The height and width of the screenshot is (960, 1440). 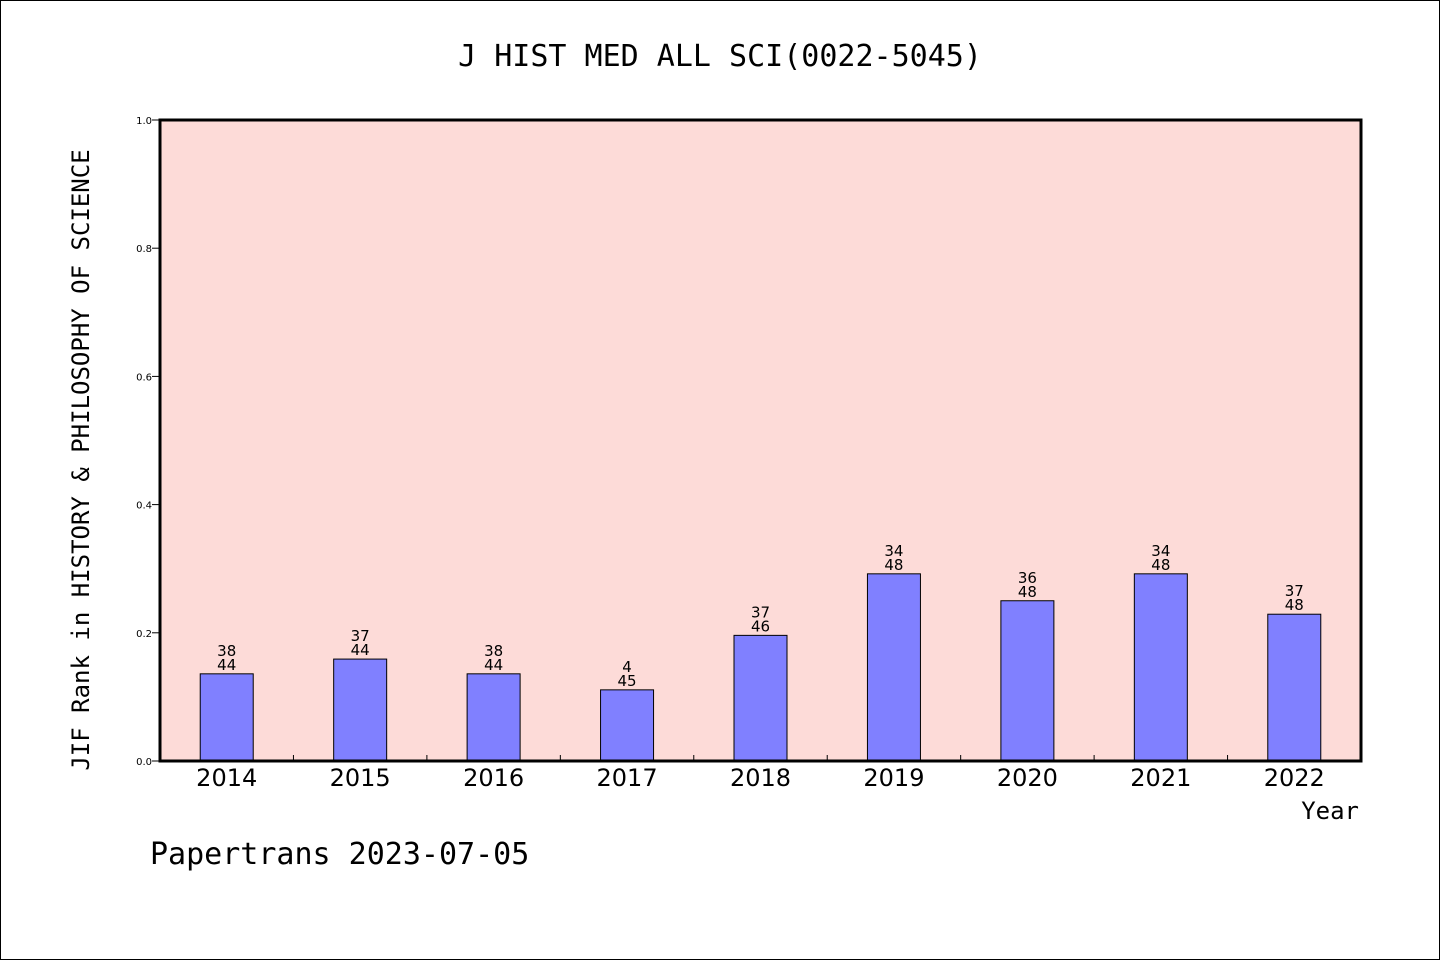 I want to click on bar-2014, so click(x=226, y=717).